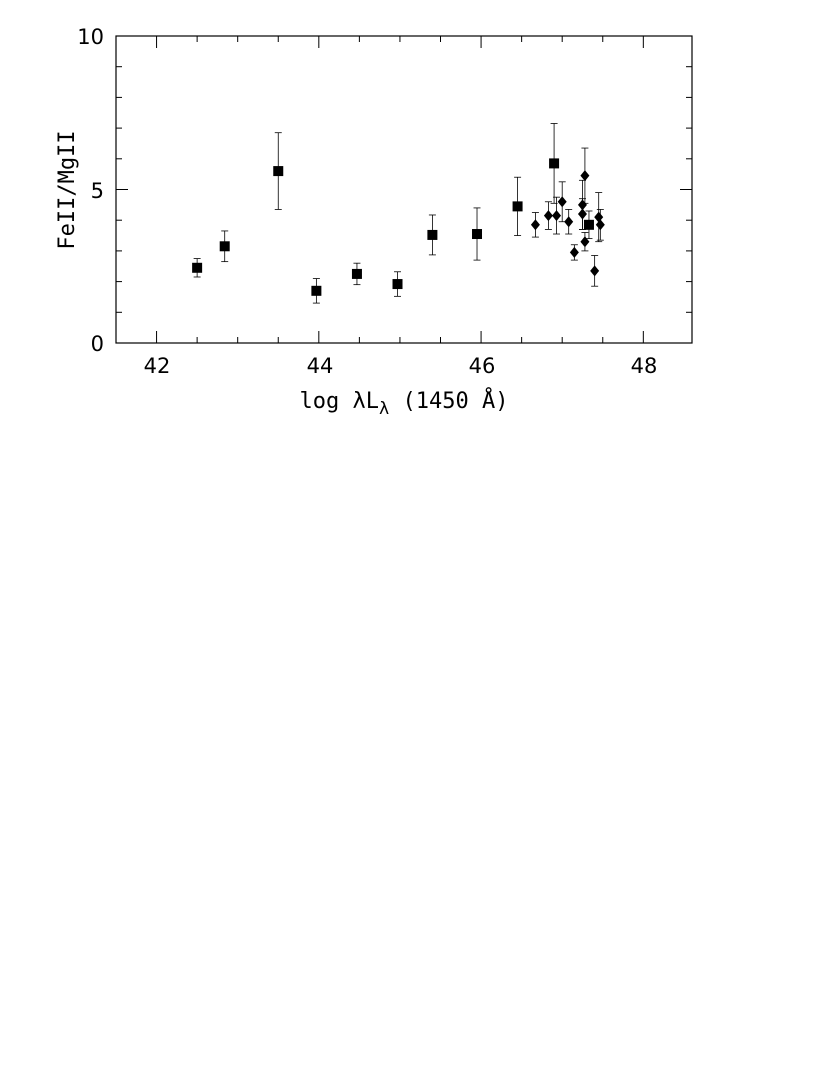 This screenshot has height=1075, width=830. I want to click on x-tick-label-46: 46, so click(482, 366).